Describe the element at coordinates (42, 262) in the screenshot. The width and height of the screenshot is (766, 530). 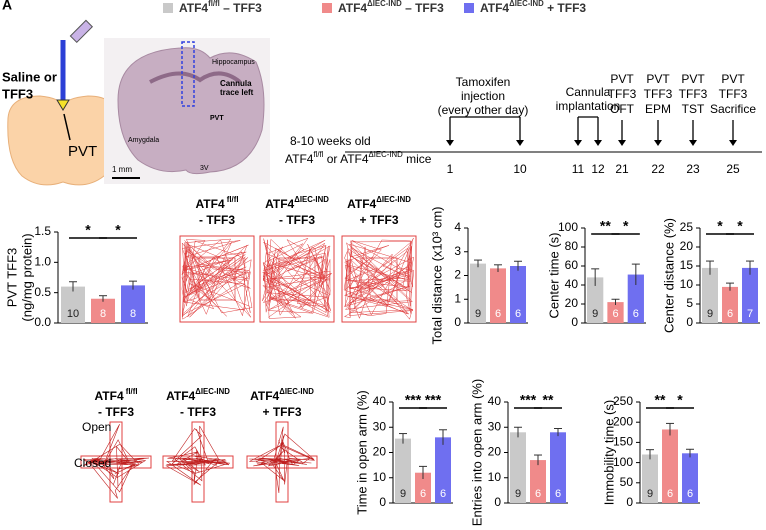
I see `y-tick-label: 1.0` at that location.